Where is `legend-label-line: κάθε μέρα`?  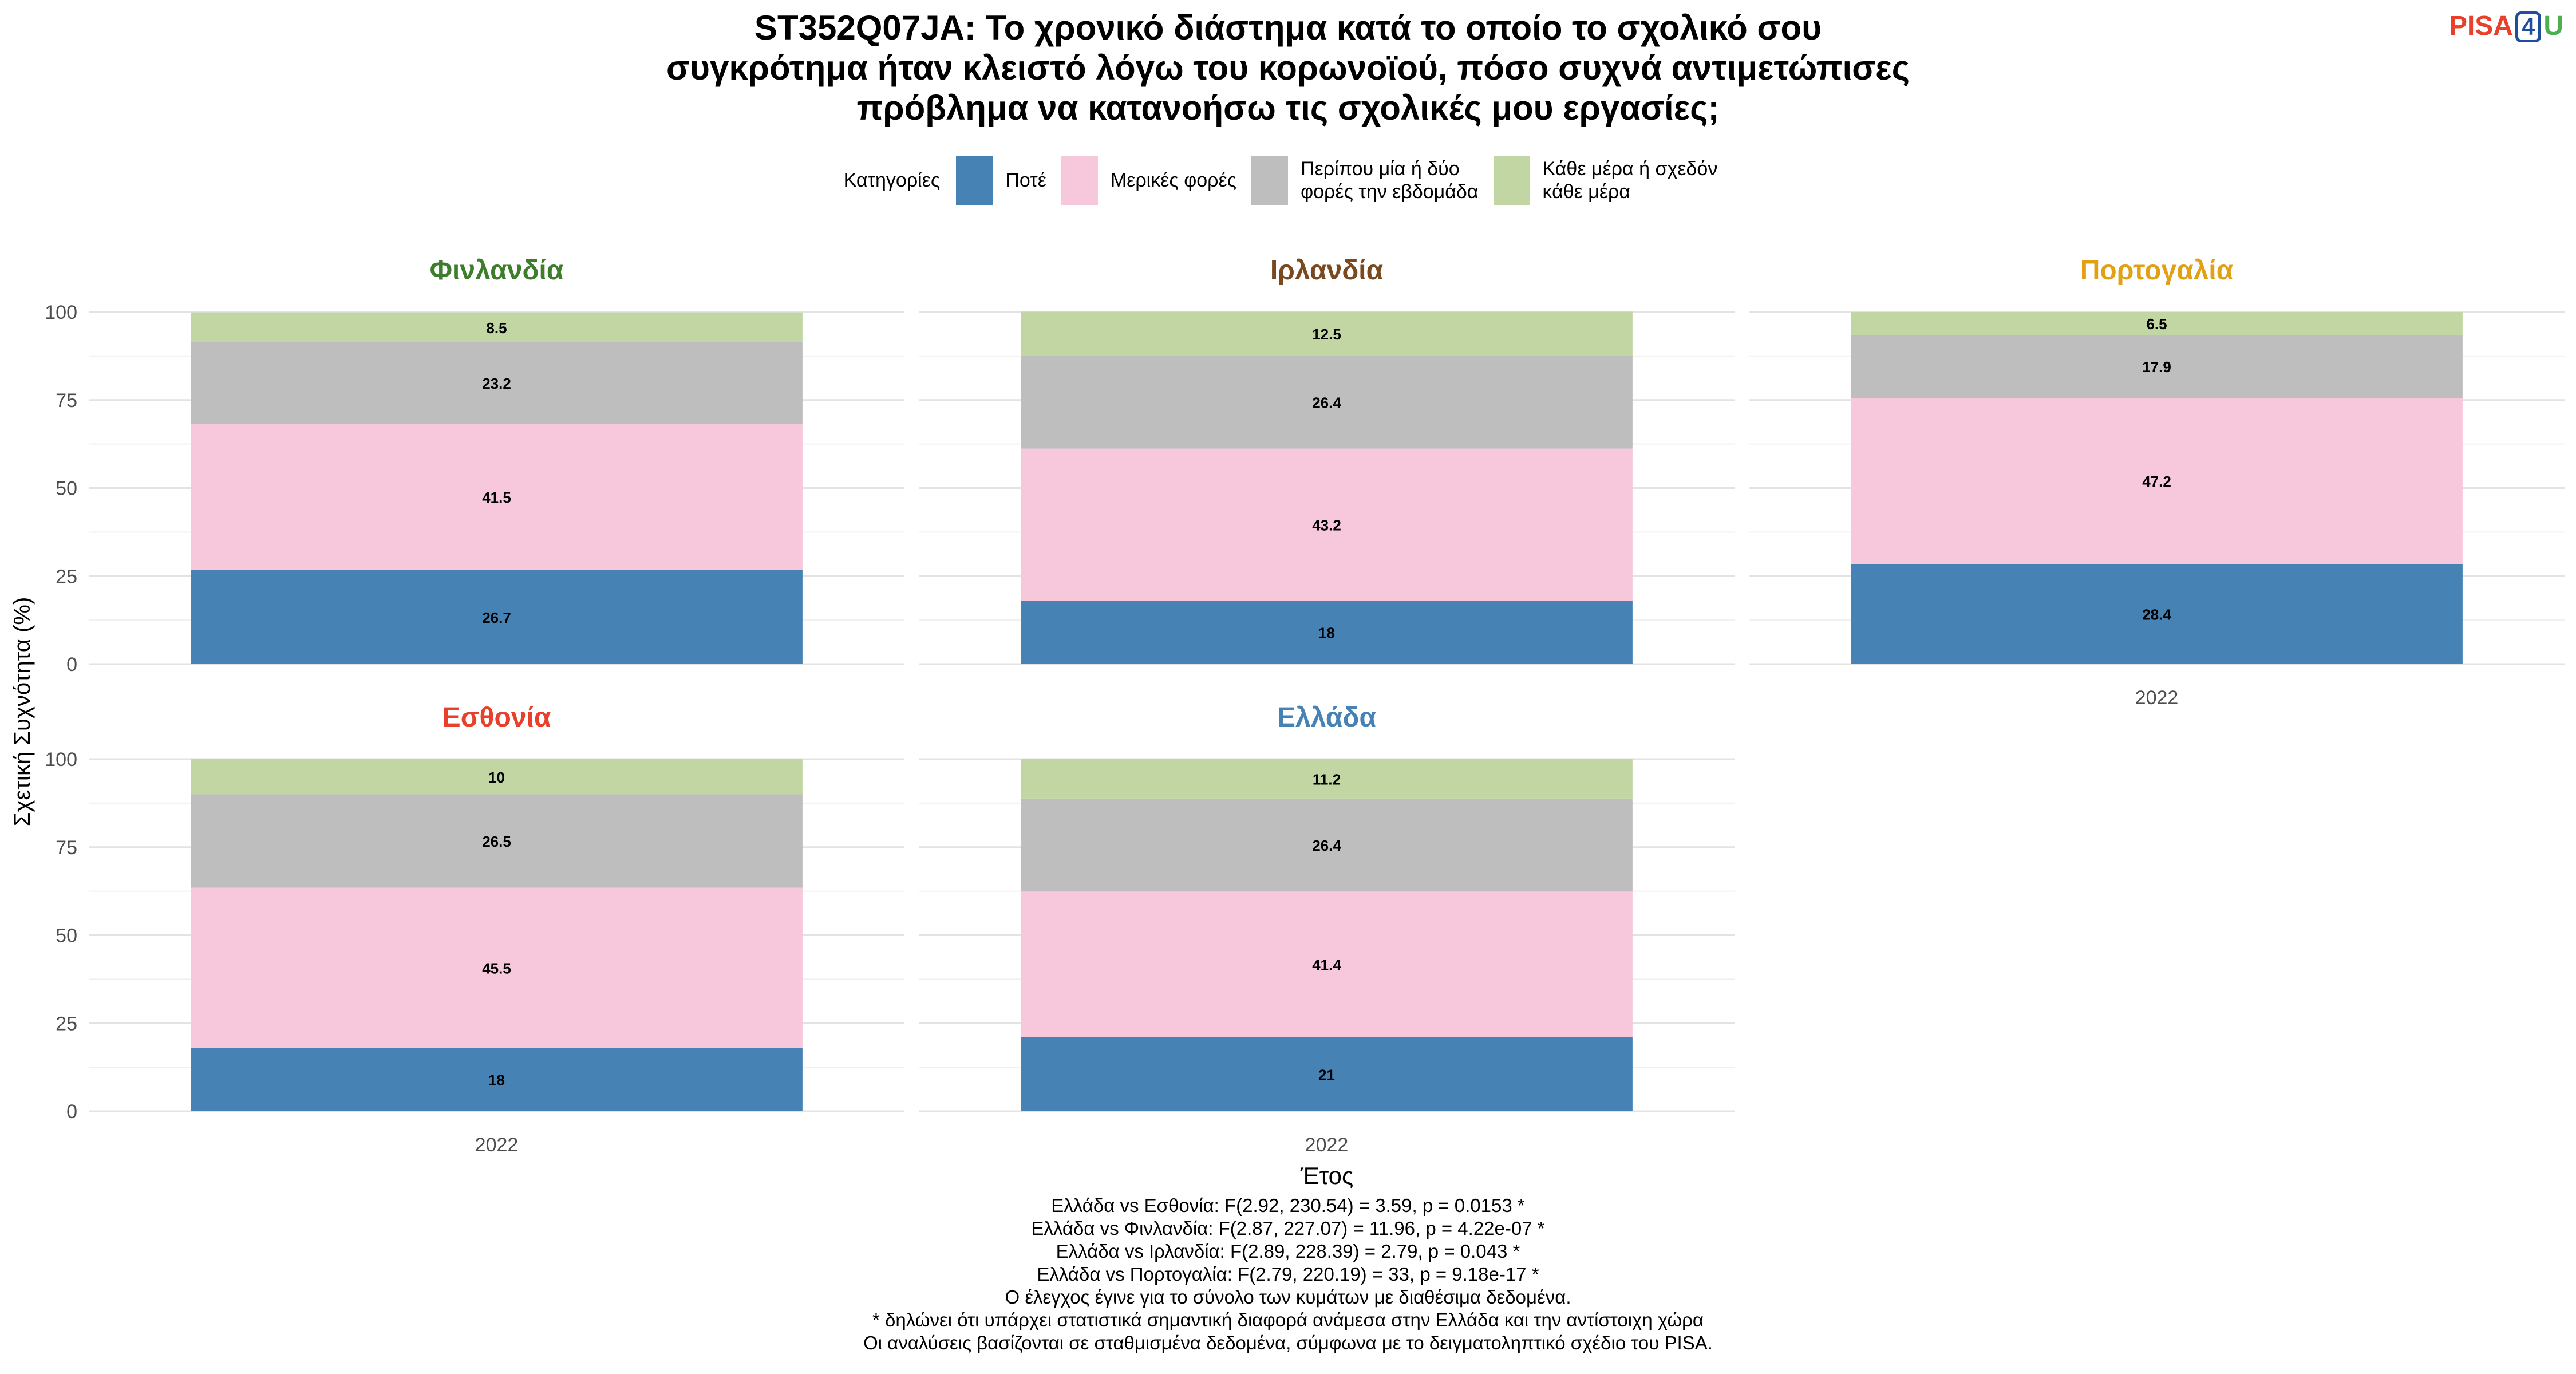 legend-label-line: κάθε μέρα is located at coordinates (1586, 192).